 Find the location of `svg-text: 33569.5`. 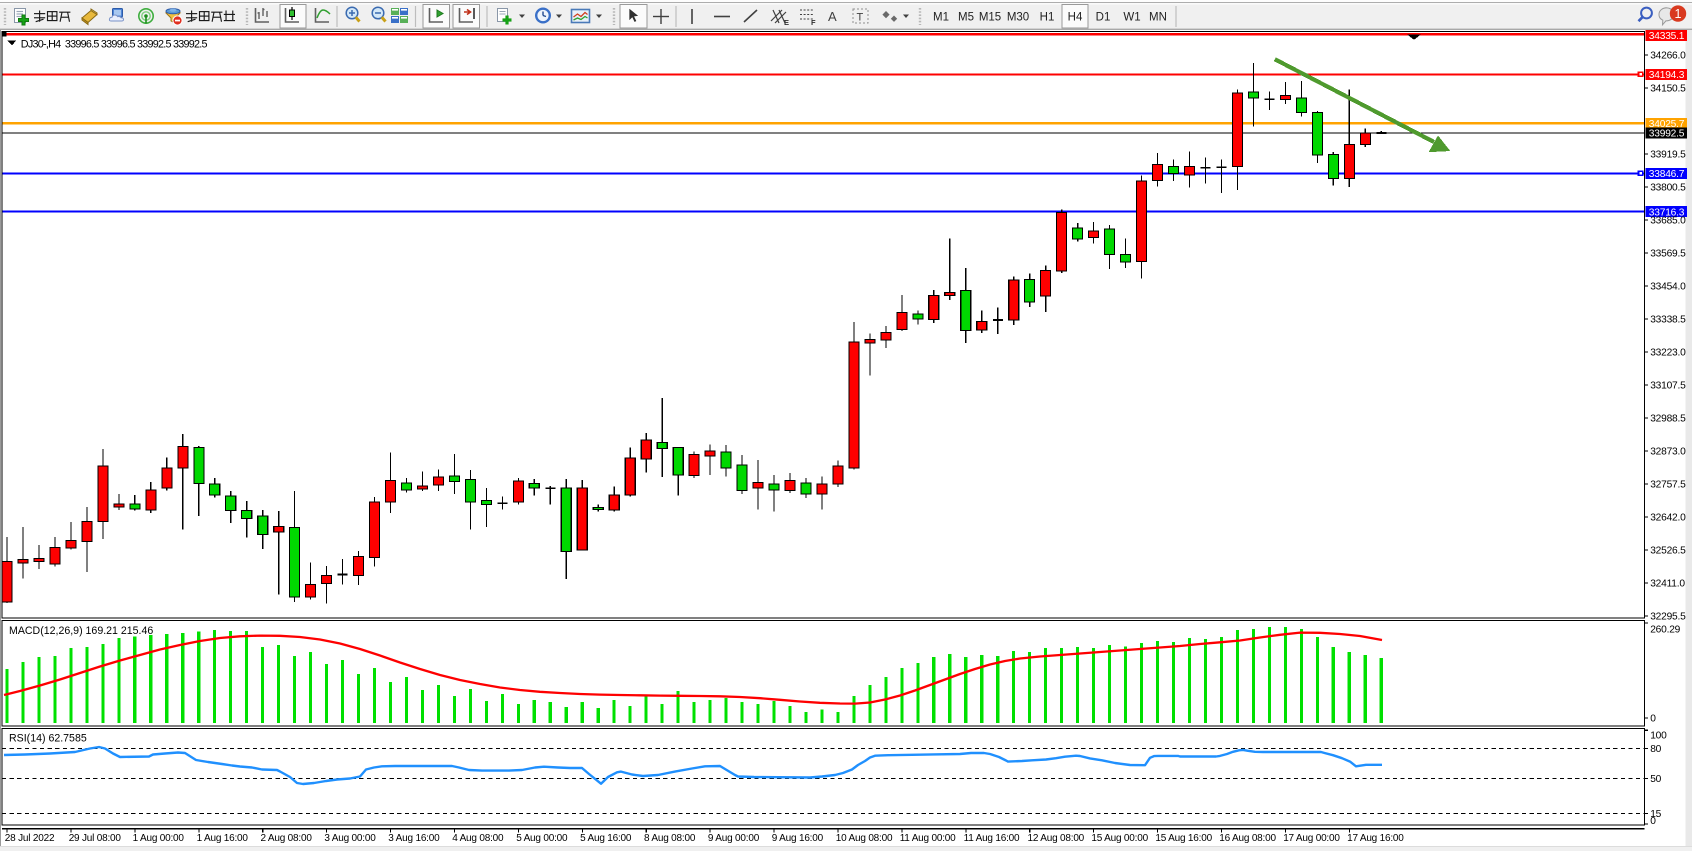

svg-text: 33569.5 is located at coordinates (1668, 254).